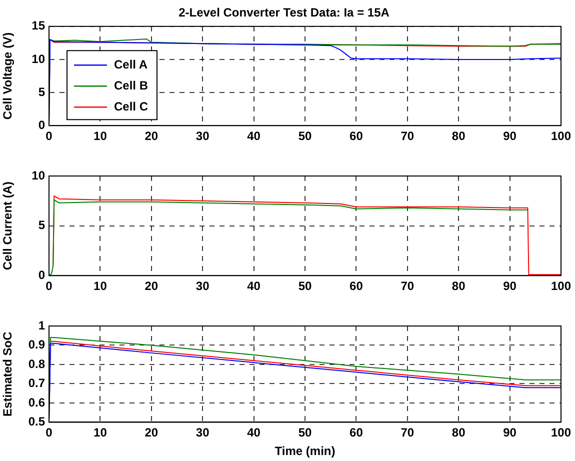 The height and width of the screenshot is (461, 575). Describe the element at coordinates (305, 451) in the screenshot. I see `x-axis-title: Time (min)` at that location.